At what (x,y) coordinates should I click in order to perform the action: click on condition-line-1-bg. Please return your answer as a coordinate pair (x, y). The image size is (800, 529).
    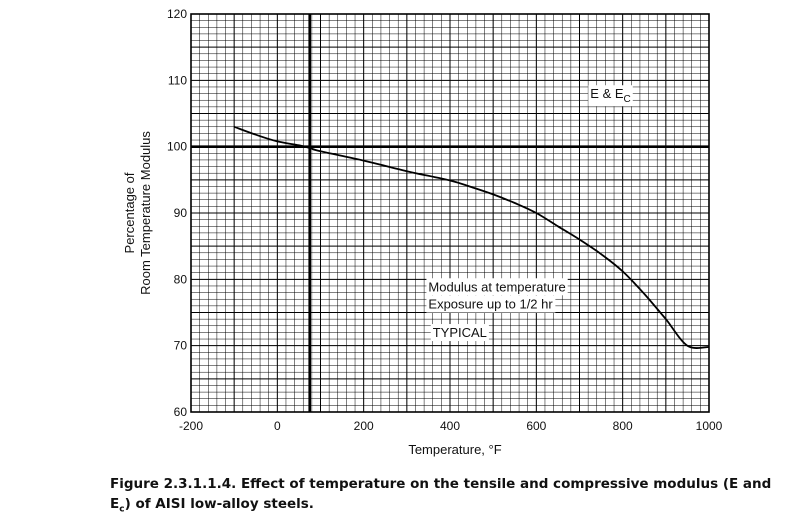
    Looking at the image, I should click on (497, 287).